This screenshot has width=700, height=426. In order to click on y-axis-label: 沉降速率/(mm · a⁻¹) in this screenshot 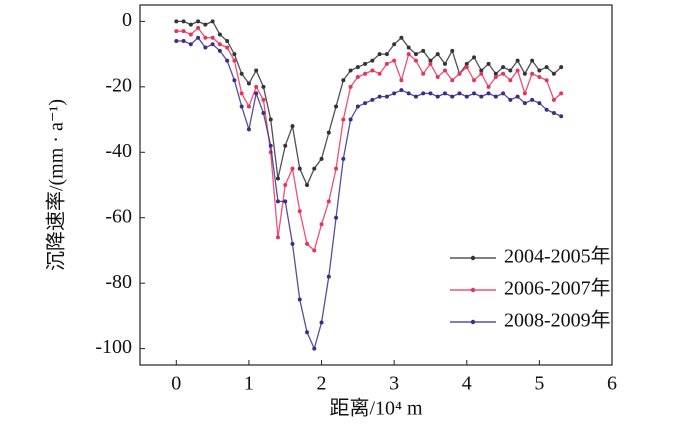, I will do `click(56, 185)`.